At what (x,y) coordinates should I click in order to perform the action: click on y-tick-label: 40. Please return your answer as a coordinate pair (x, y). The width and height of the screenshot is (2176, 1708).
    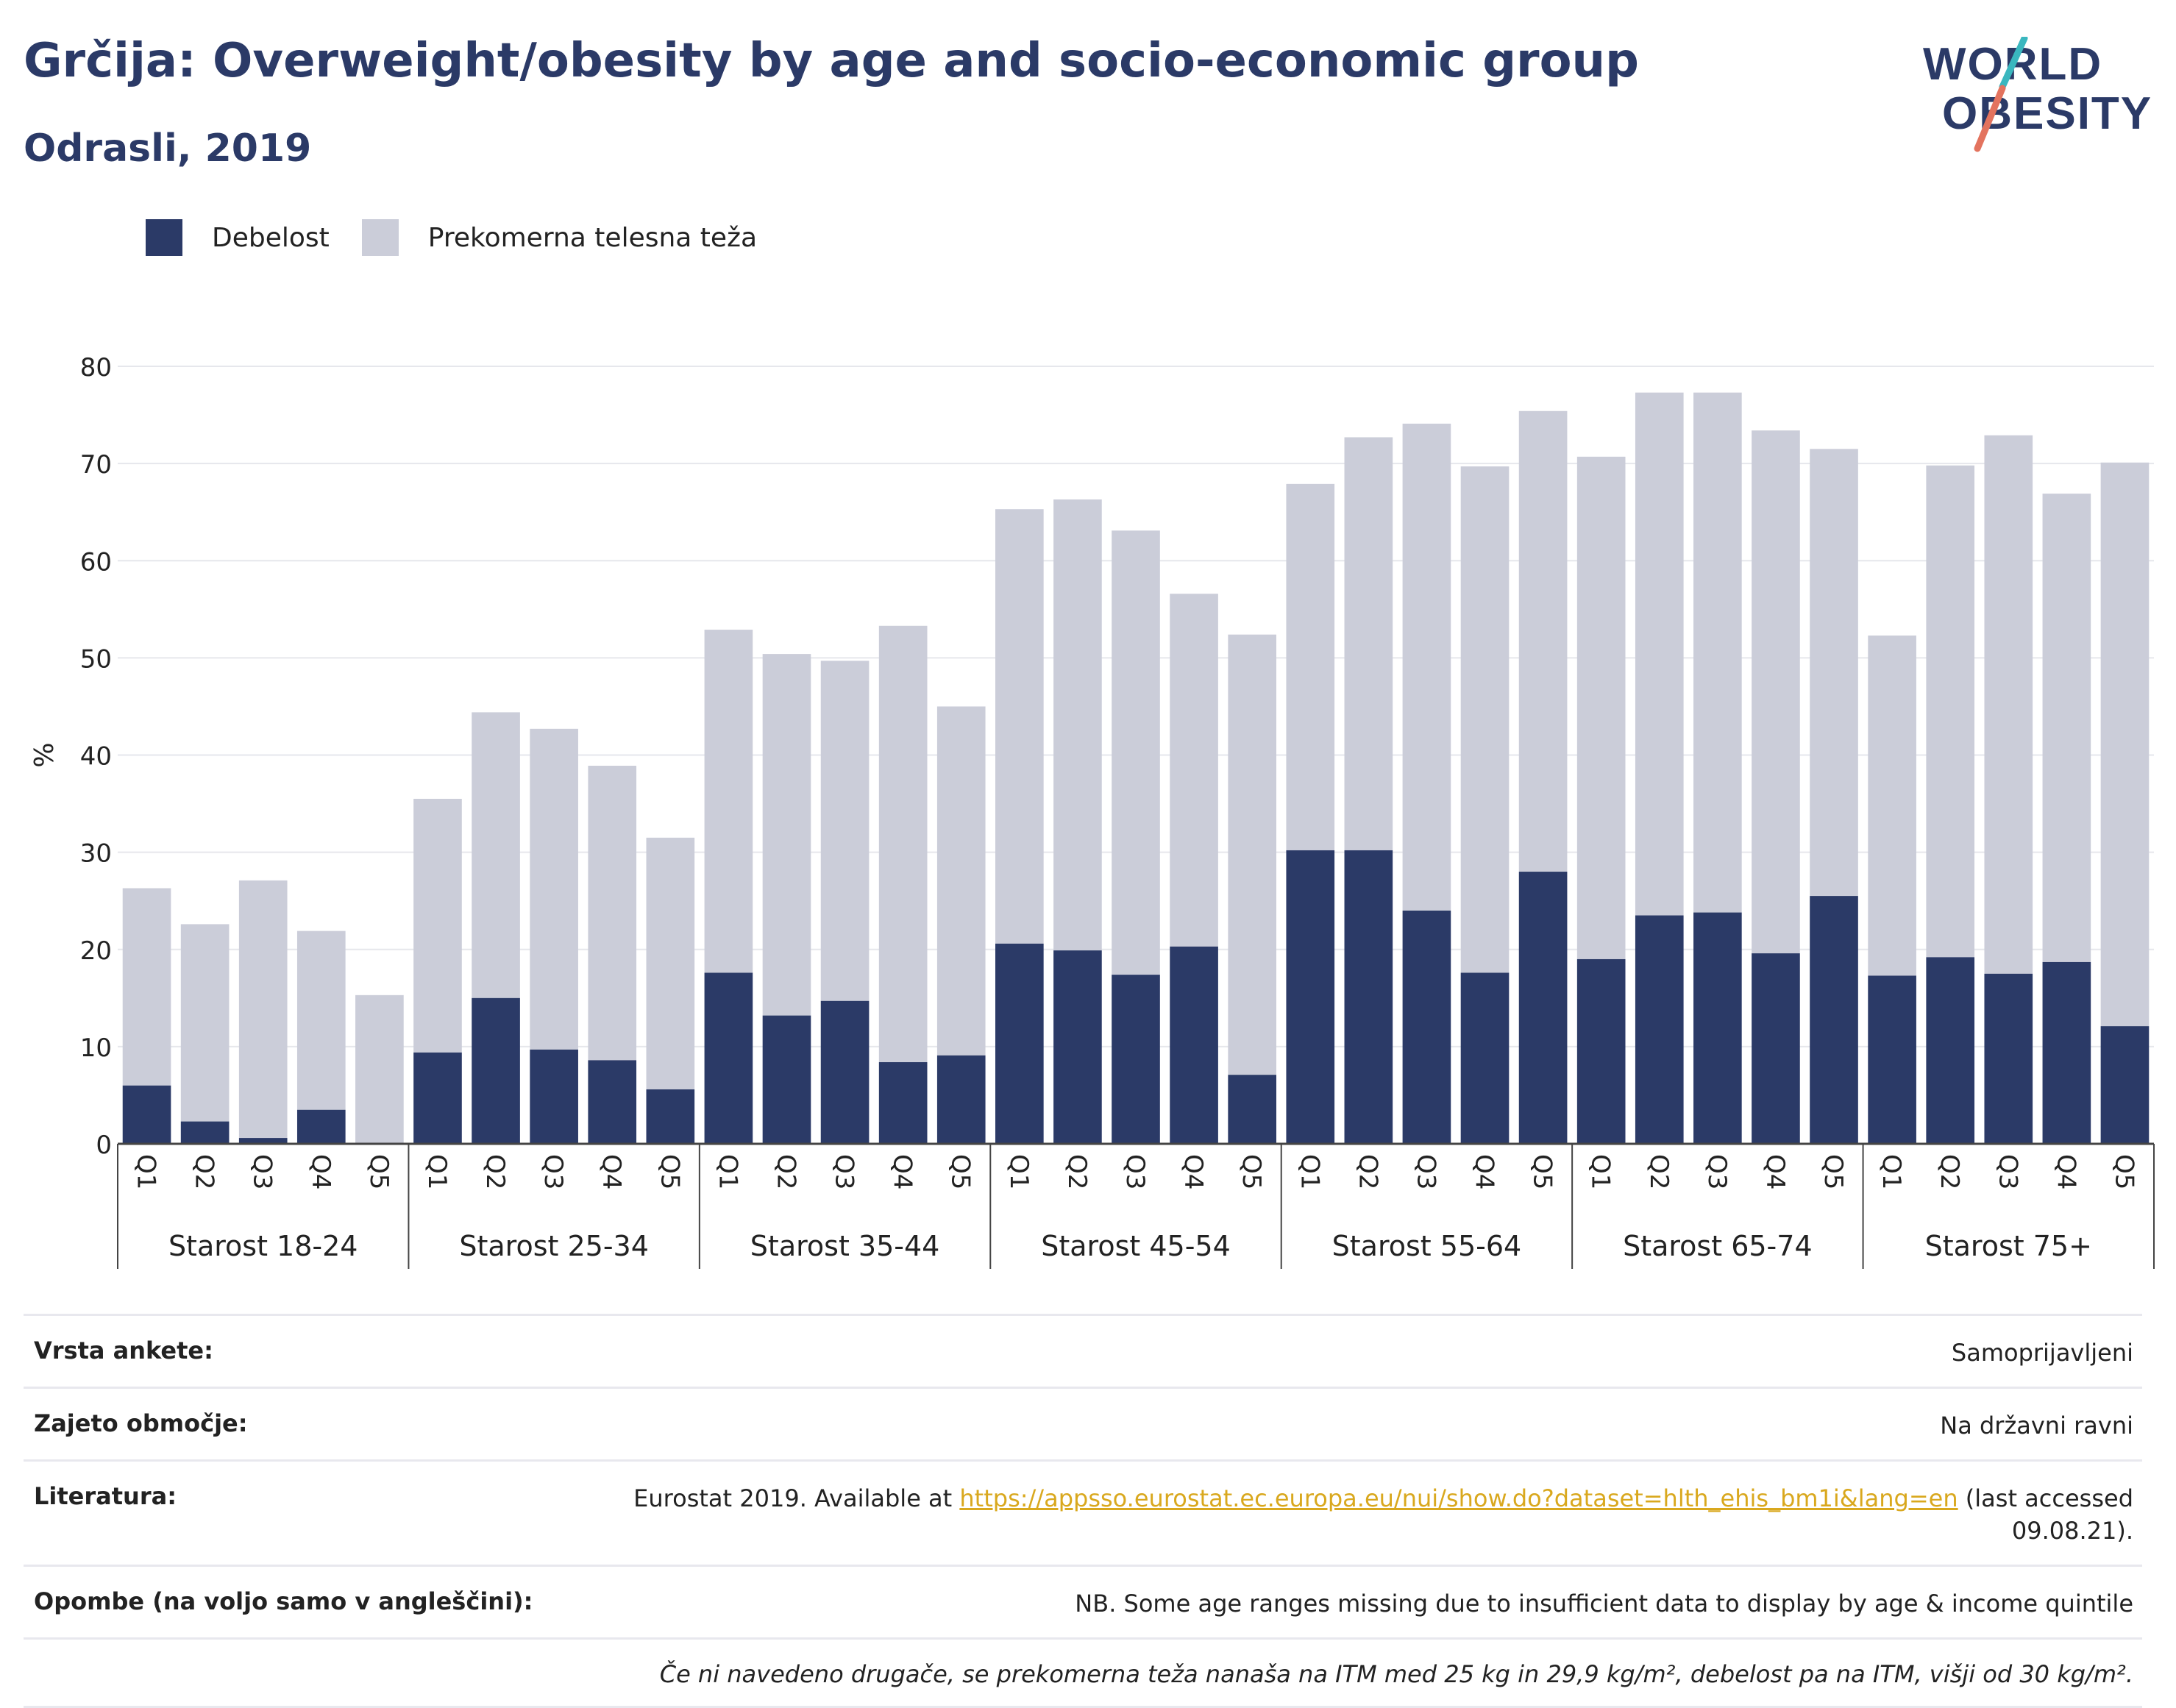
    Looking at the image, I should click on (96, 757).